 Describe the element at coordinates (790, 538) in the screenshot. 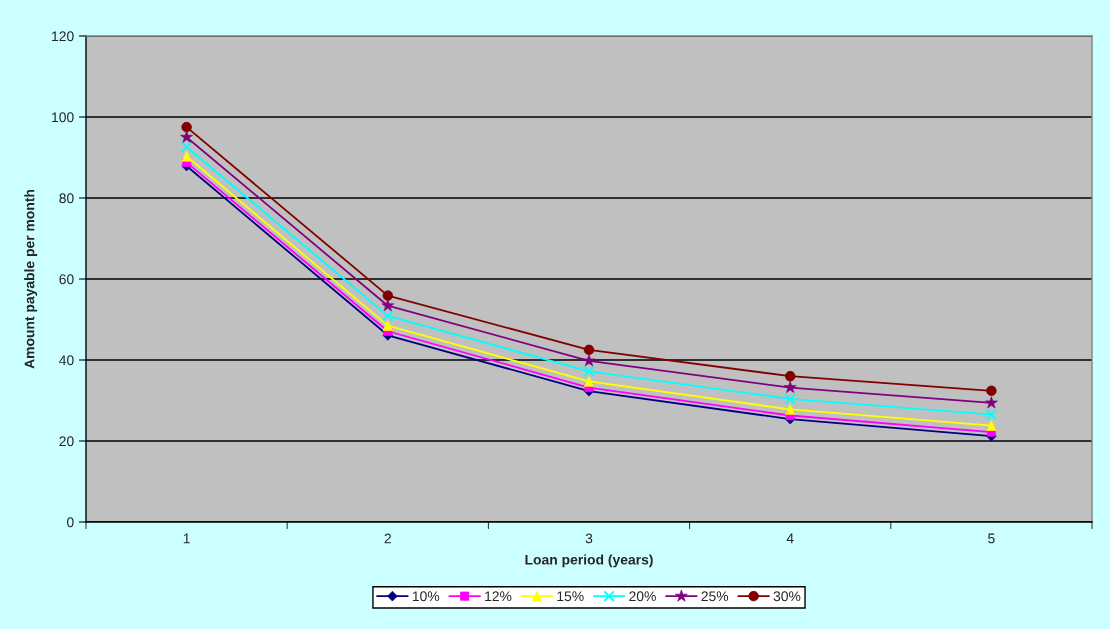

I see `x-tick-label: 4` at that location.